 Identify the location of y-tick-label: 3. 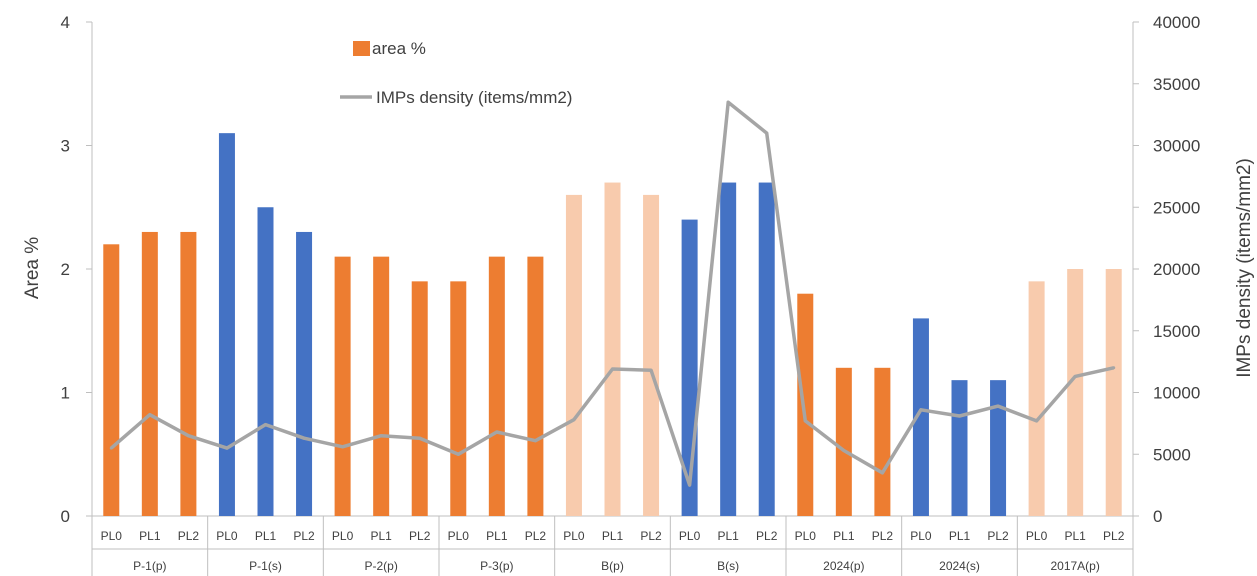
(65, 146).